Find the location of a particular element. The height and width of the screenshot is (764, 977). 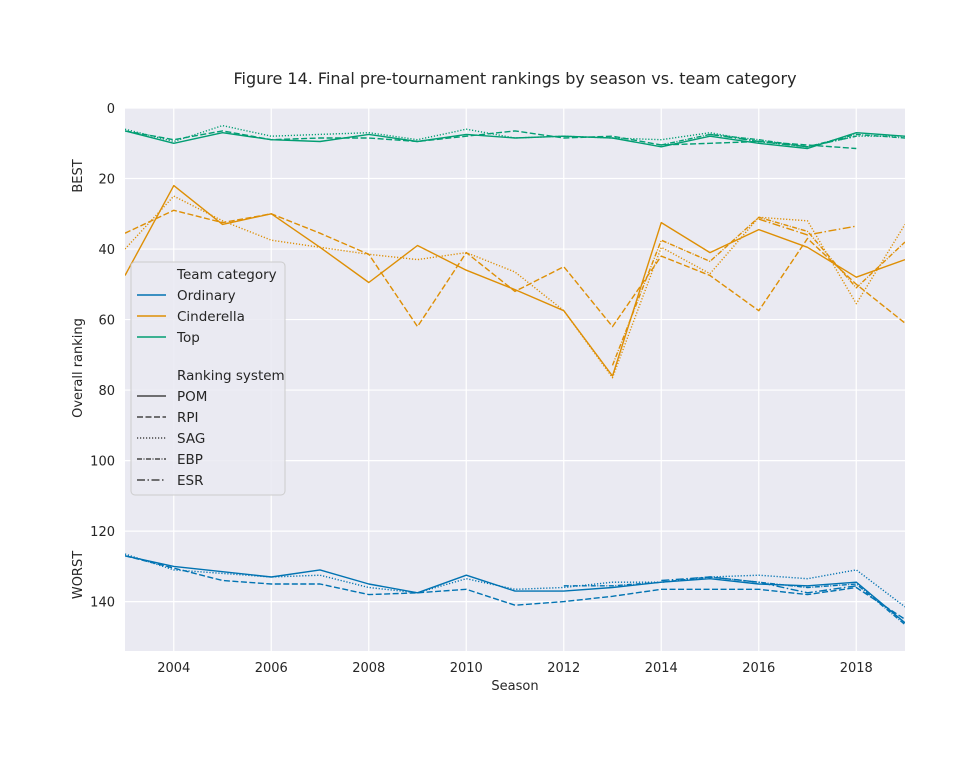

y-tick-label: 0 is located at coordinates (111, 109).